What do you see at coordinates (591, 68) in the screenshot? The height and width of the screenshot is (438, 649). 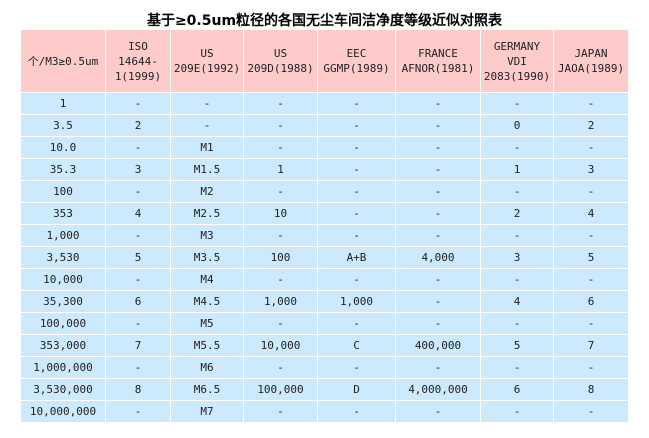 I see `column-header-line: JAOA(1989)` at bounding box center [591, 68].